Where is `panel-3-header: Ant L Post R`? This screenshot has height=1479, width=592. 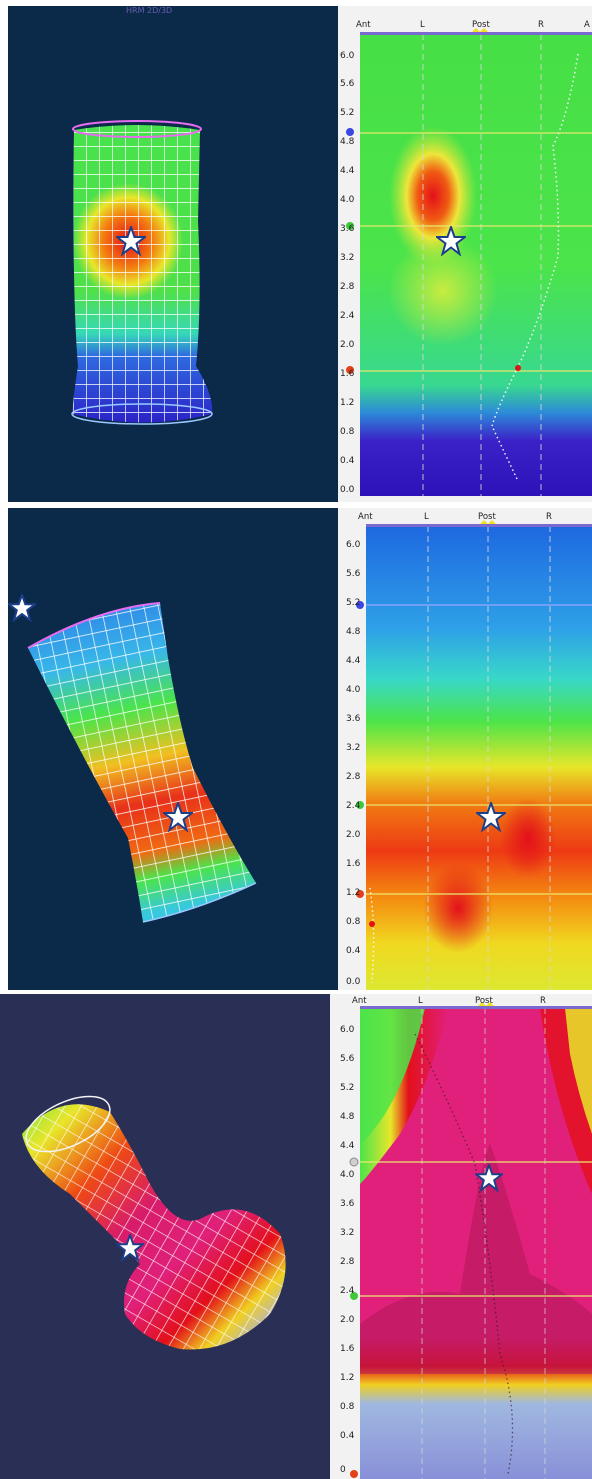
panel-3-header: Ant L Post R is located at coordinates (449, 1001).